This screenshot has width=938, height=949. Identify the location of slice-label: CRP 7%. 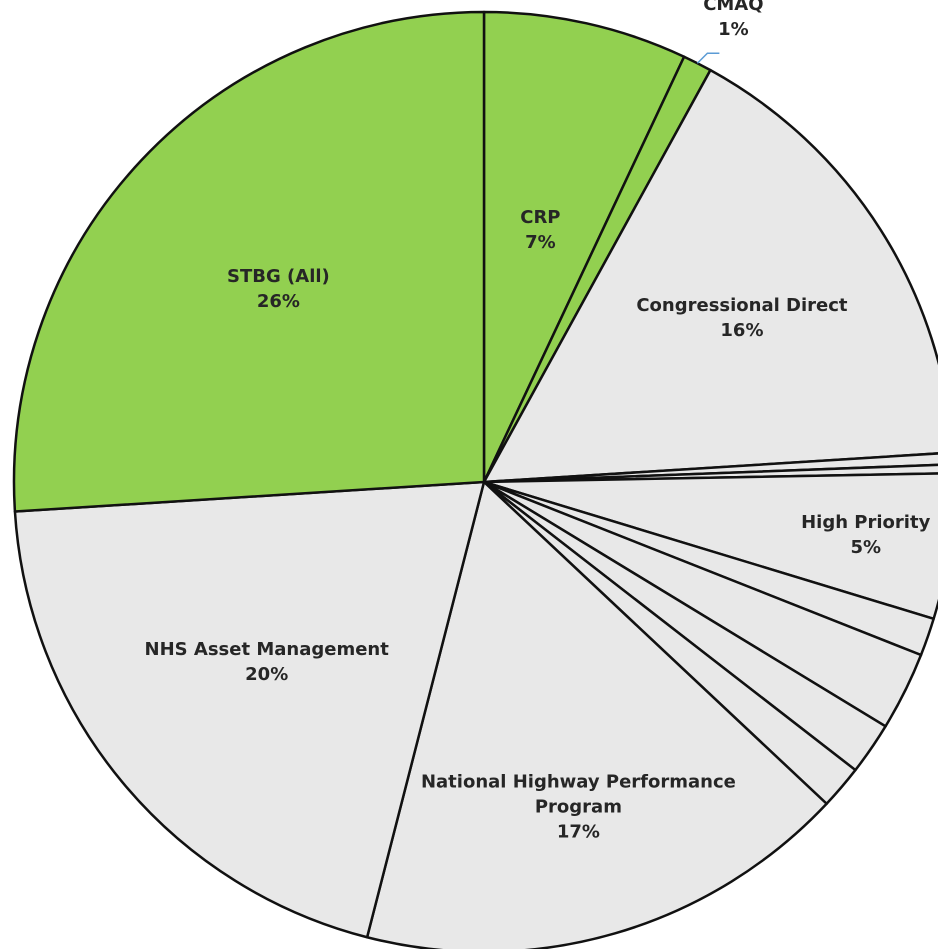
(540, 230).